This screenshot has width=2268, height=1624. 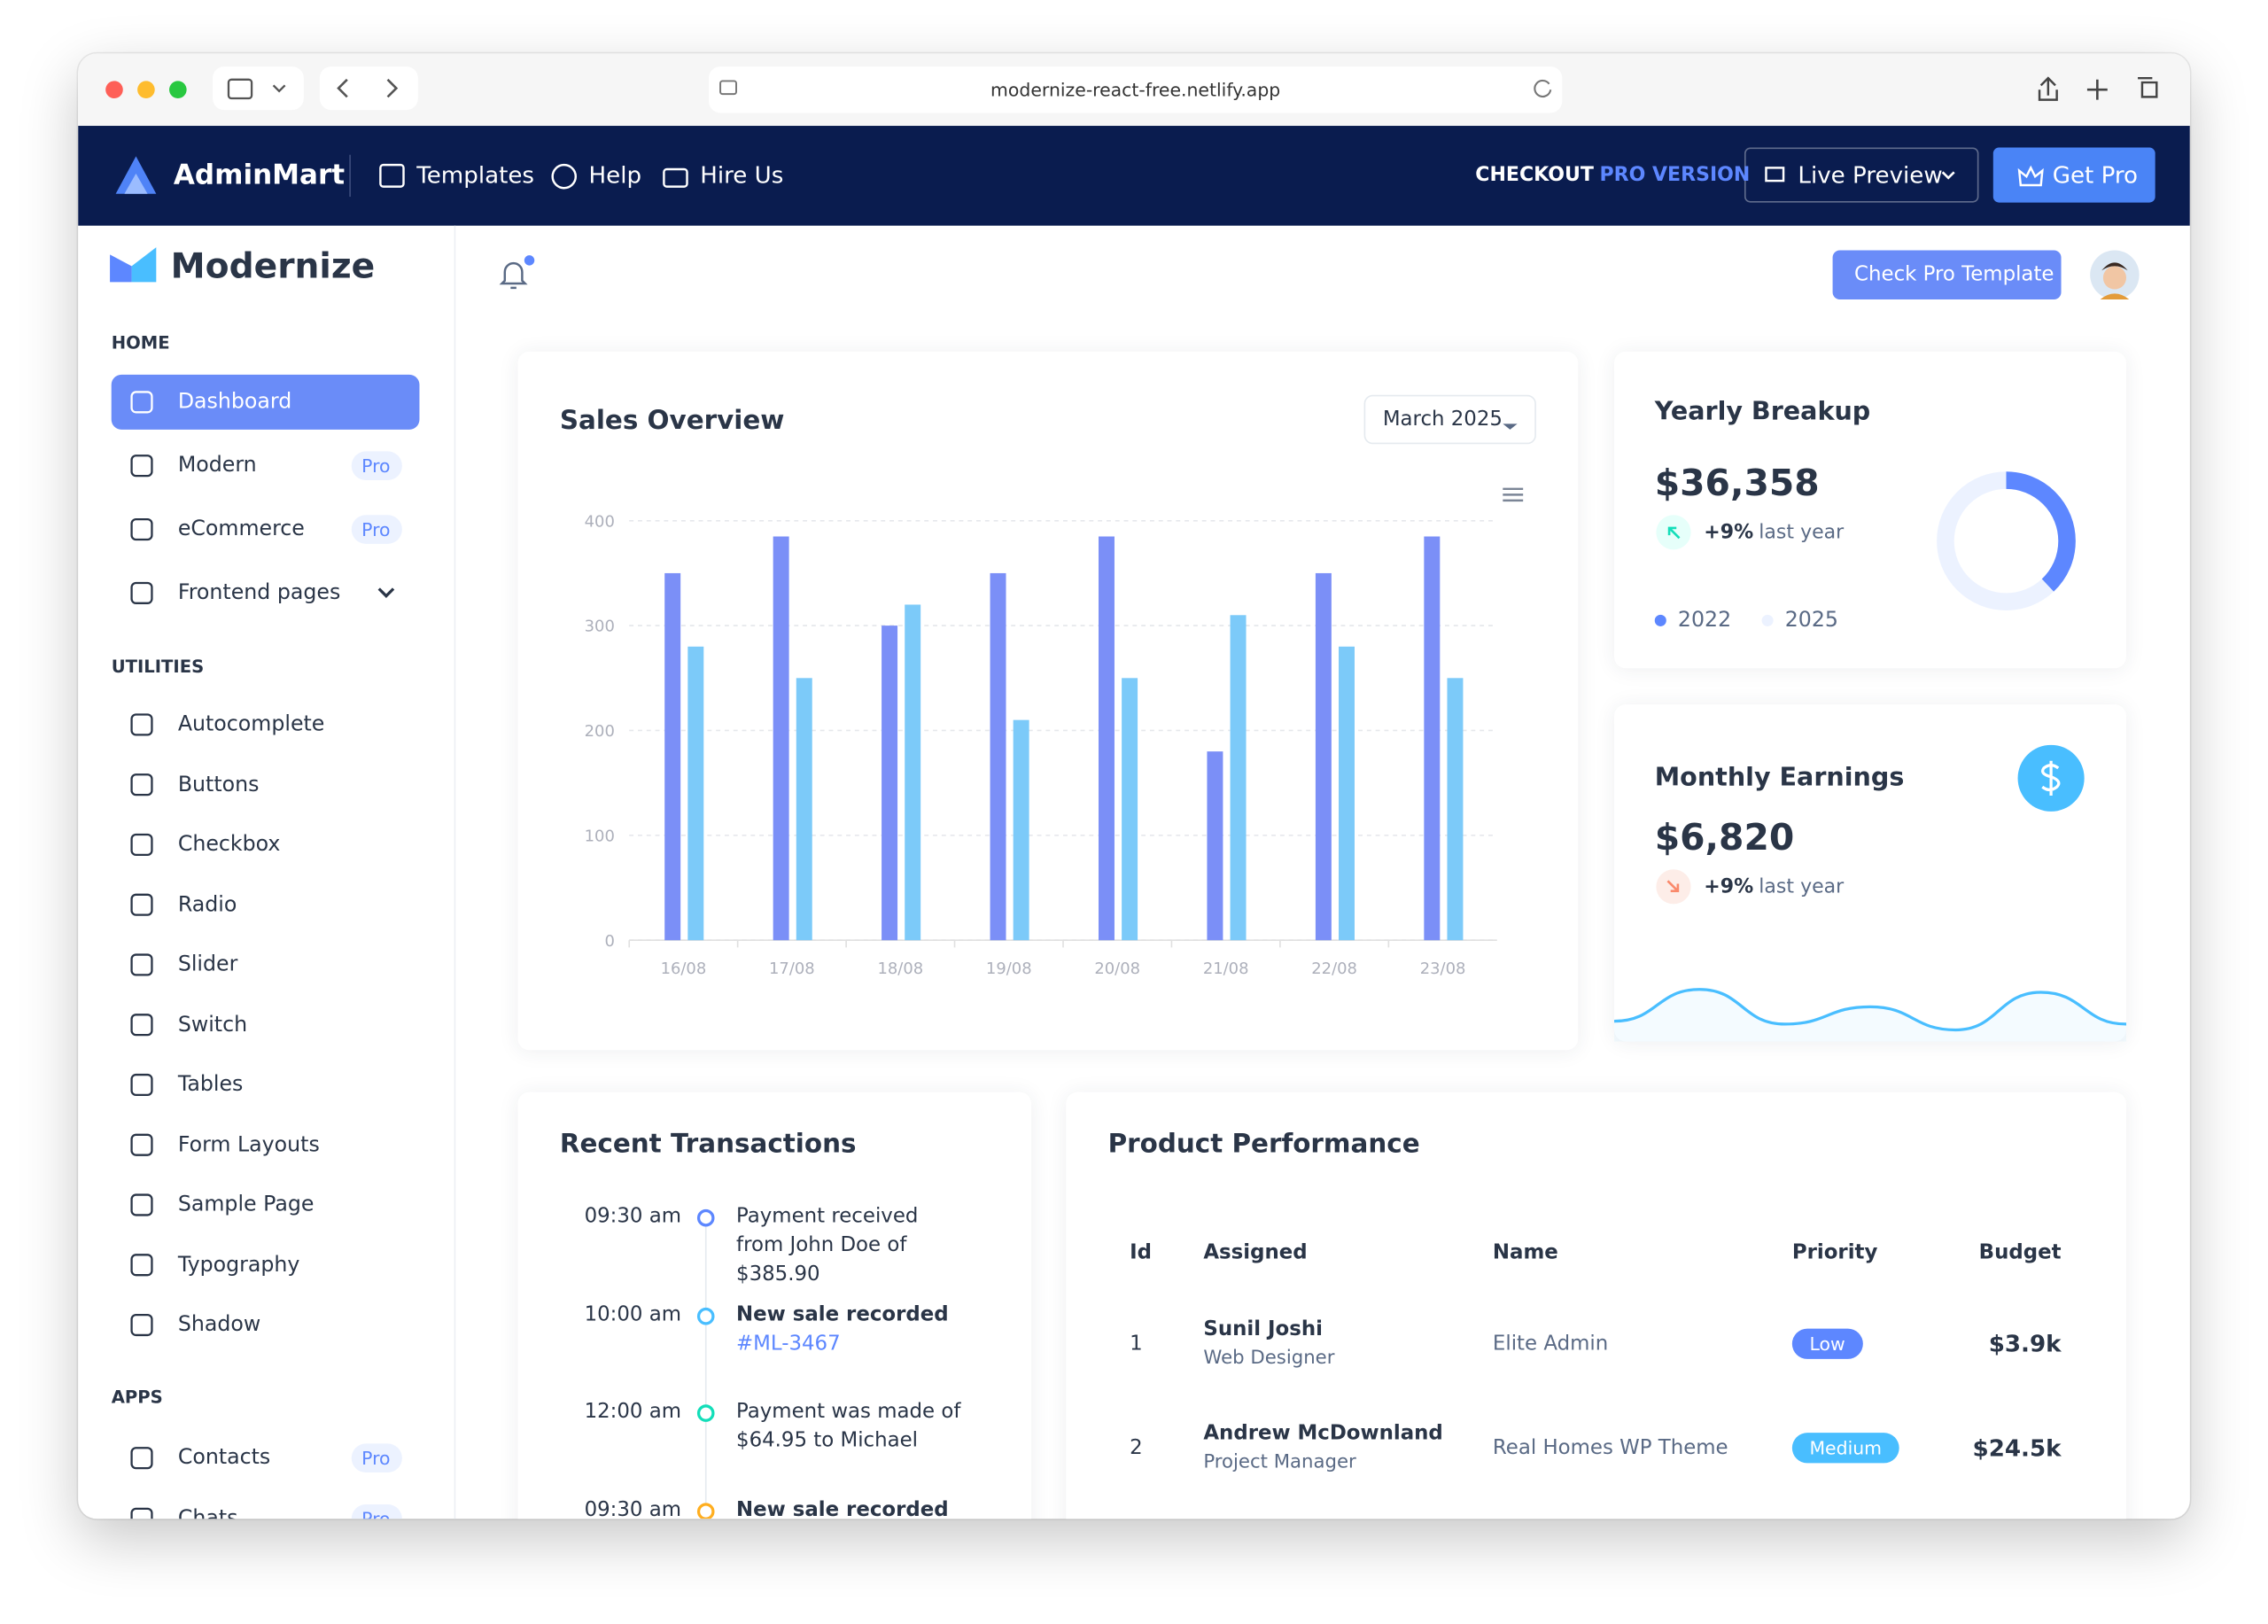 What do you see at coordinates (1323, 1434) in the screenshot?
I see `cell-assigned: Andrew McDownland` at bounding box center [1323, 1434].